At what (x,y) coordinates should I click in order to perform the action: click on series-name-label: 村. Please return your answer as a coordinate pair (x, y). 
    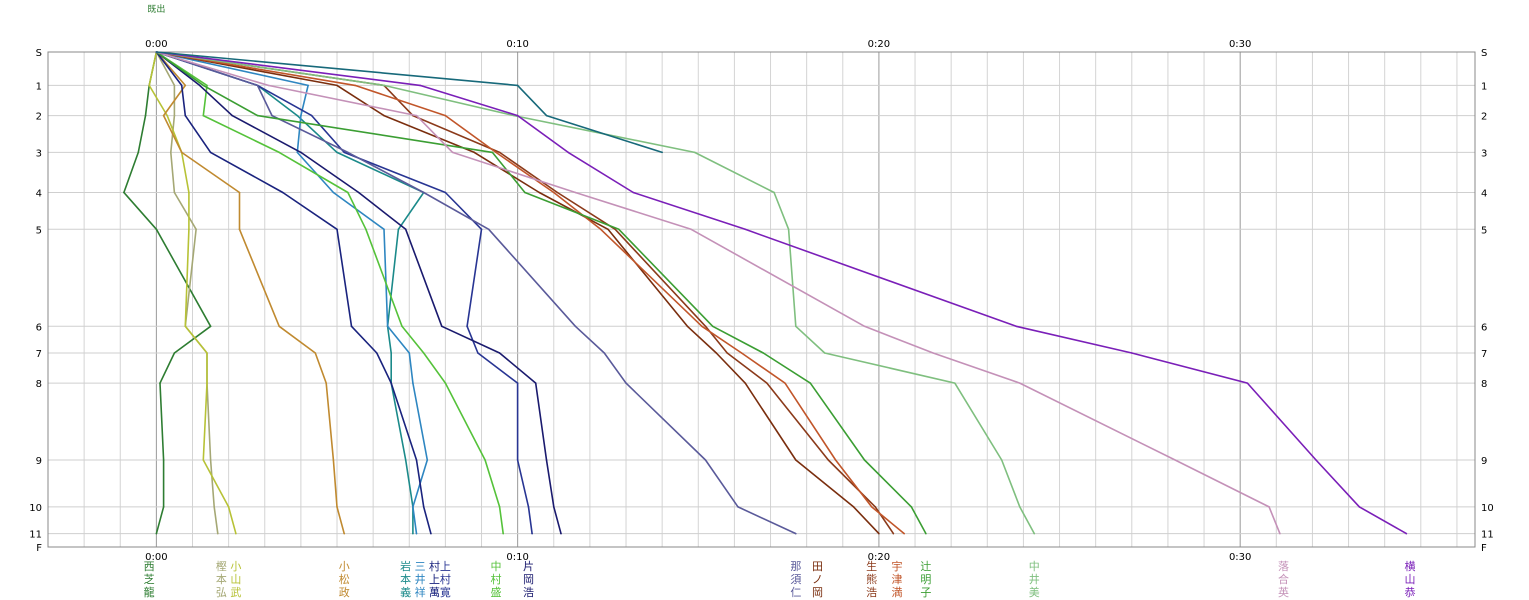
    Looking at the image, I should click on (495, 579).